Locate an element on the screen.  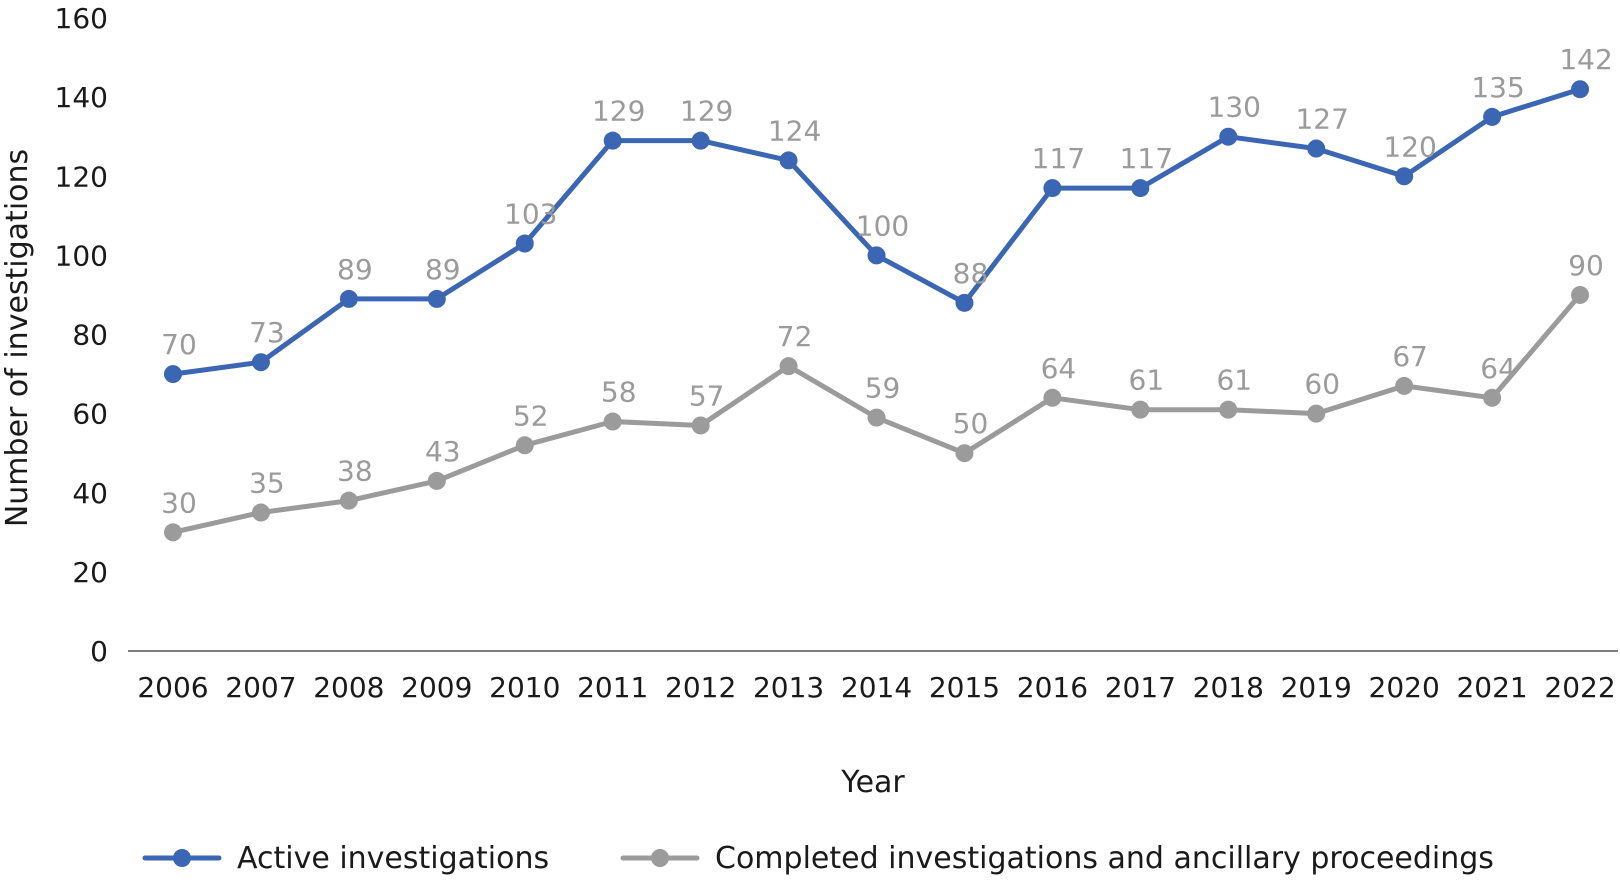
x-tick-label: 2008 is located at coordinates (348, 687).